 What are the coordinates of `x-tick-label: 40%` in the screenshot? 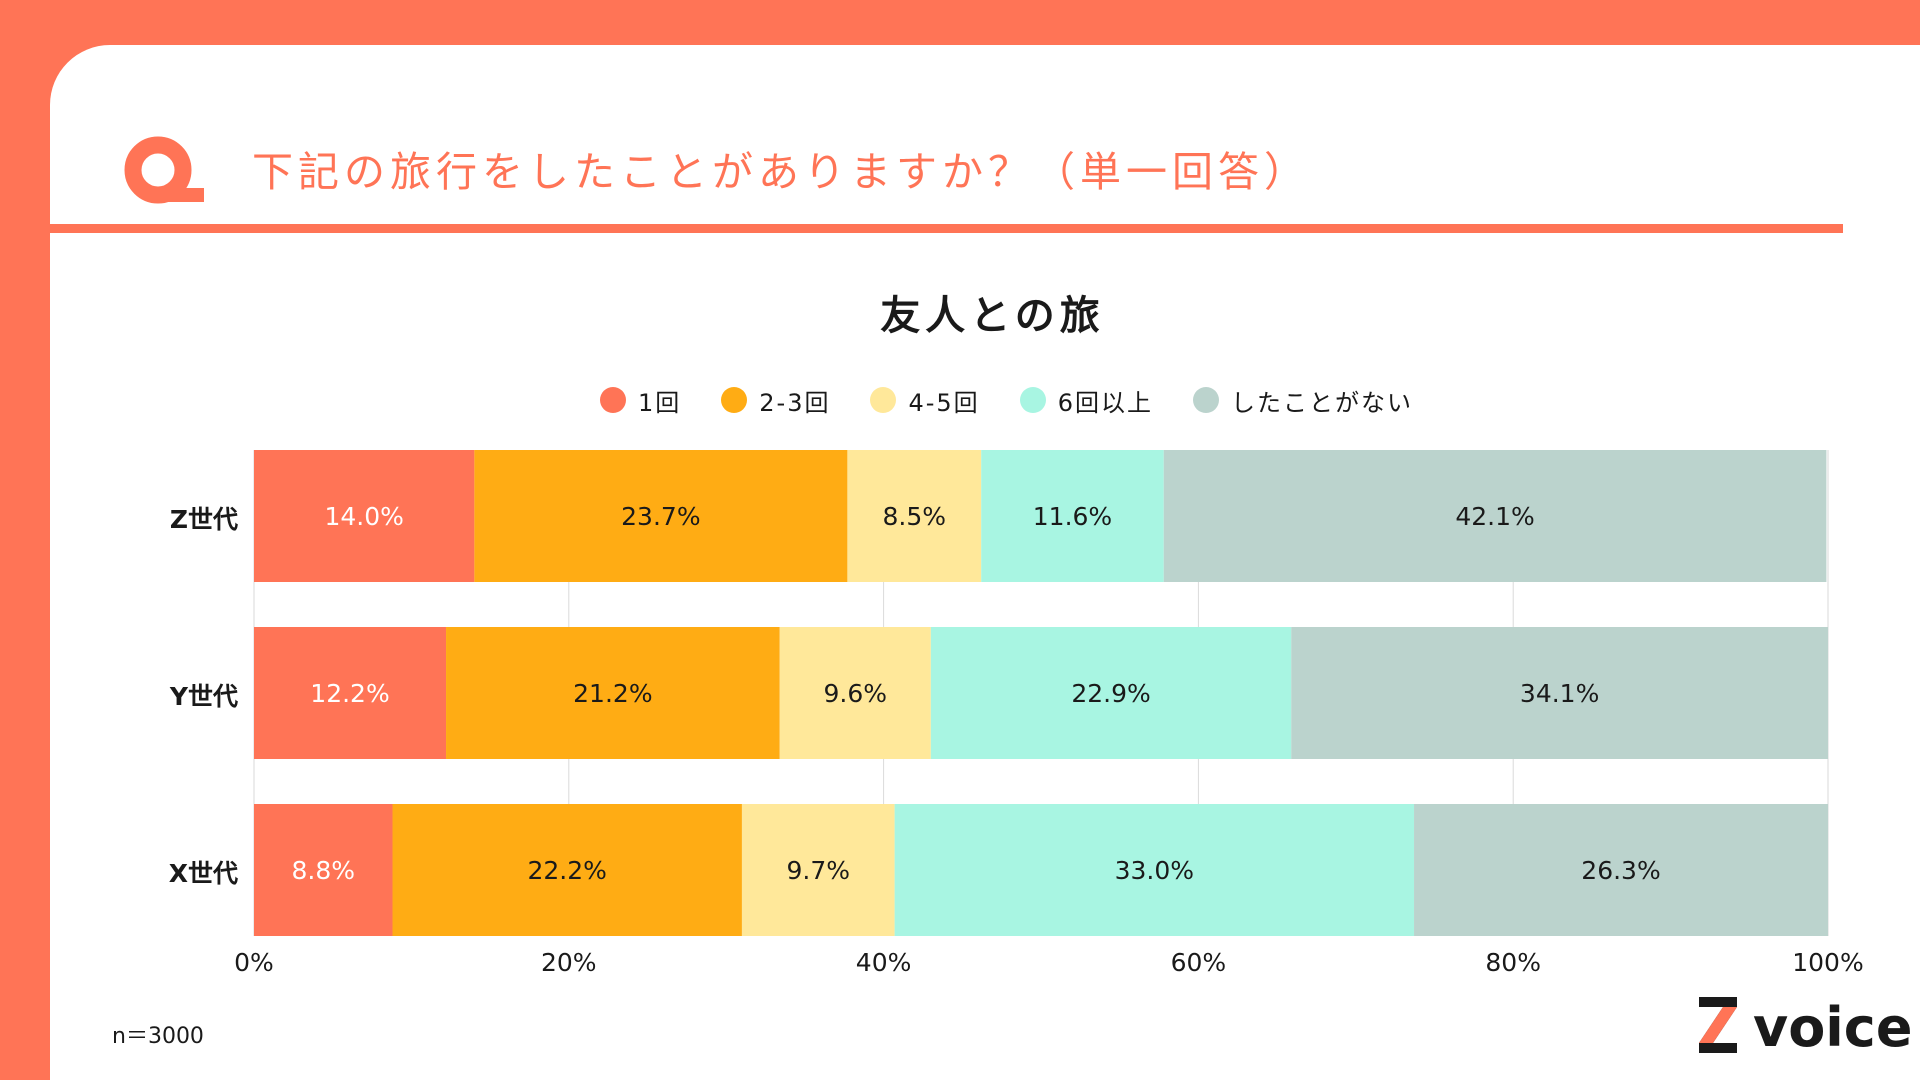 It's located at (883, 962).